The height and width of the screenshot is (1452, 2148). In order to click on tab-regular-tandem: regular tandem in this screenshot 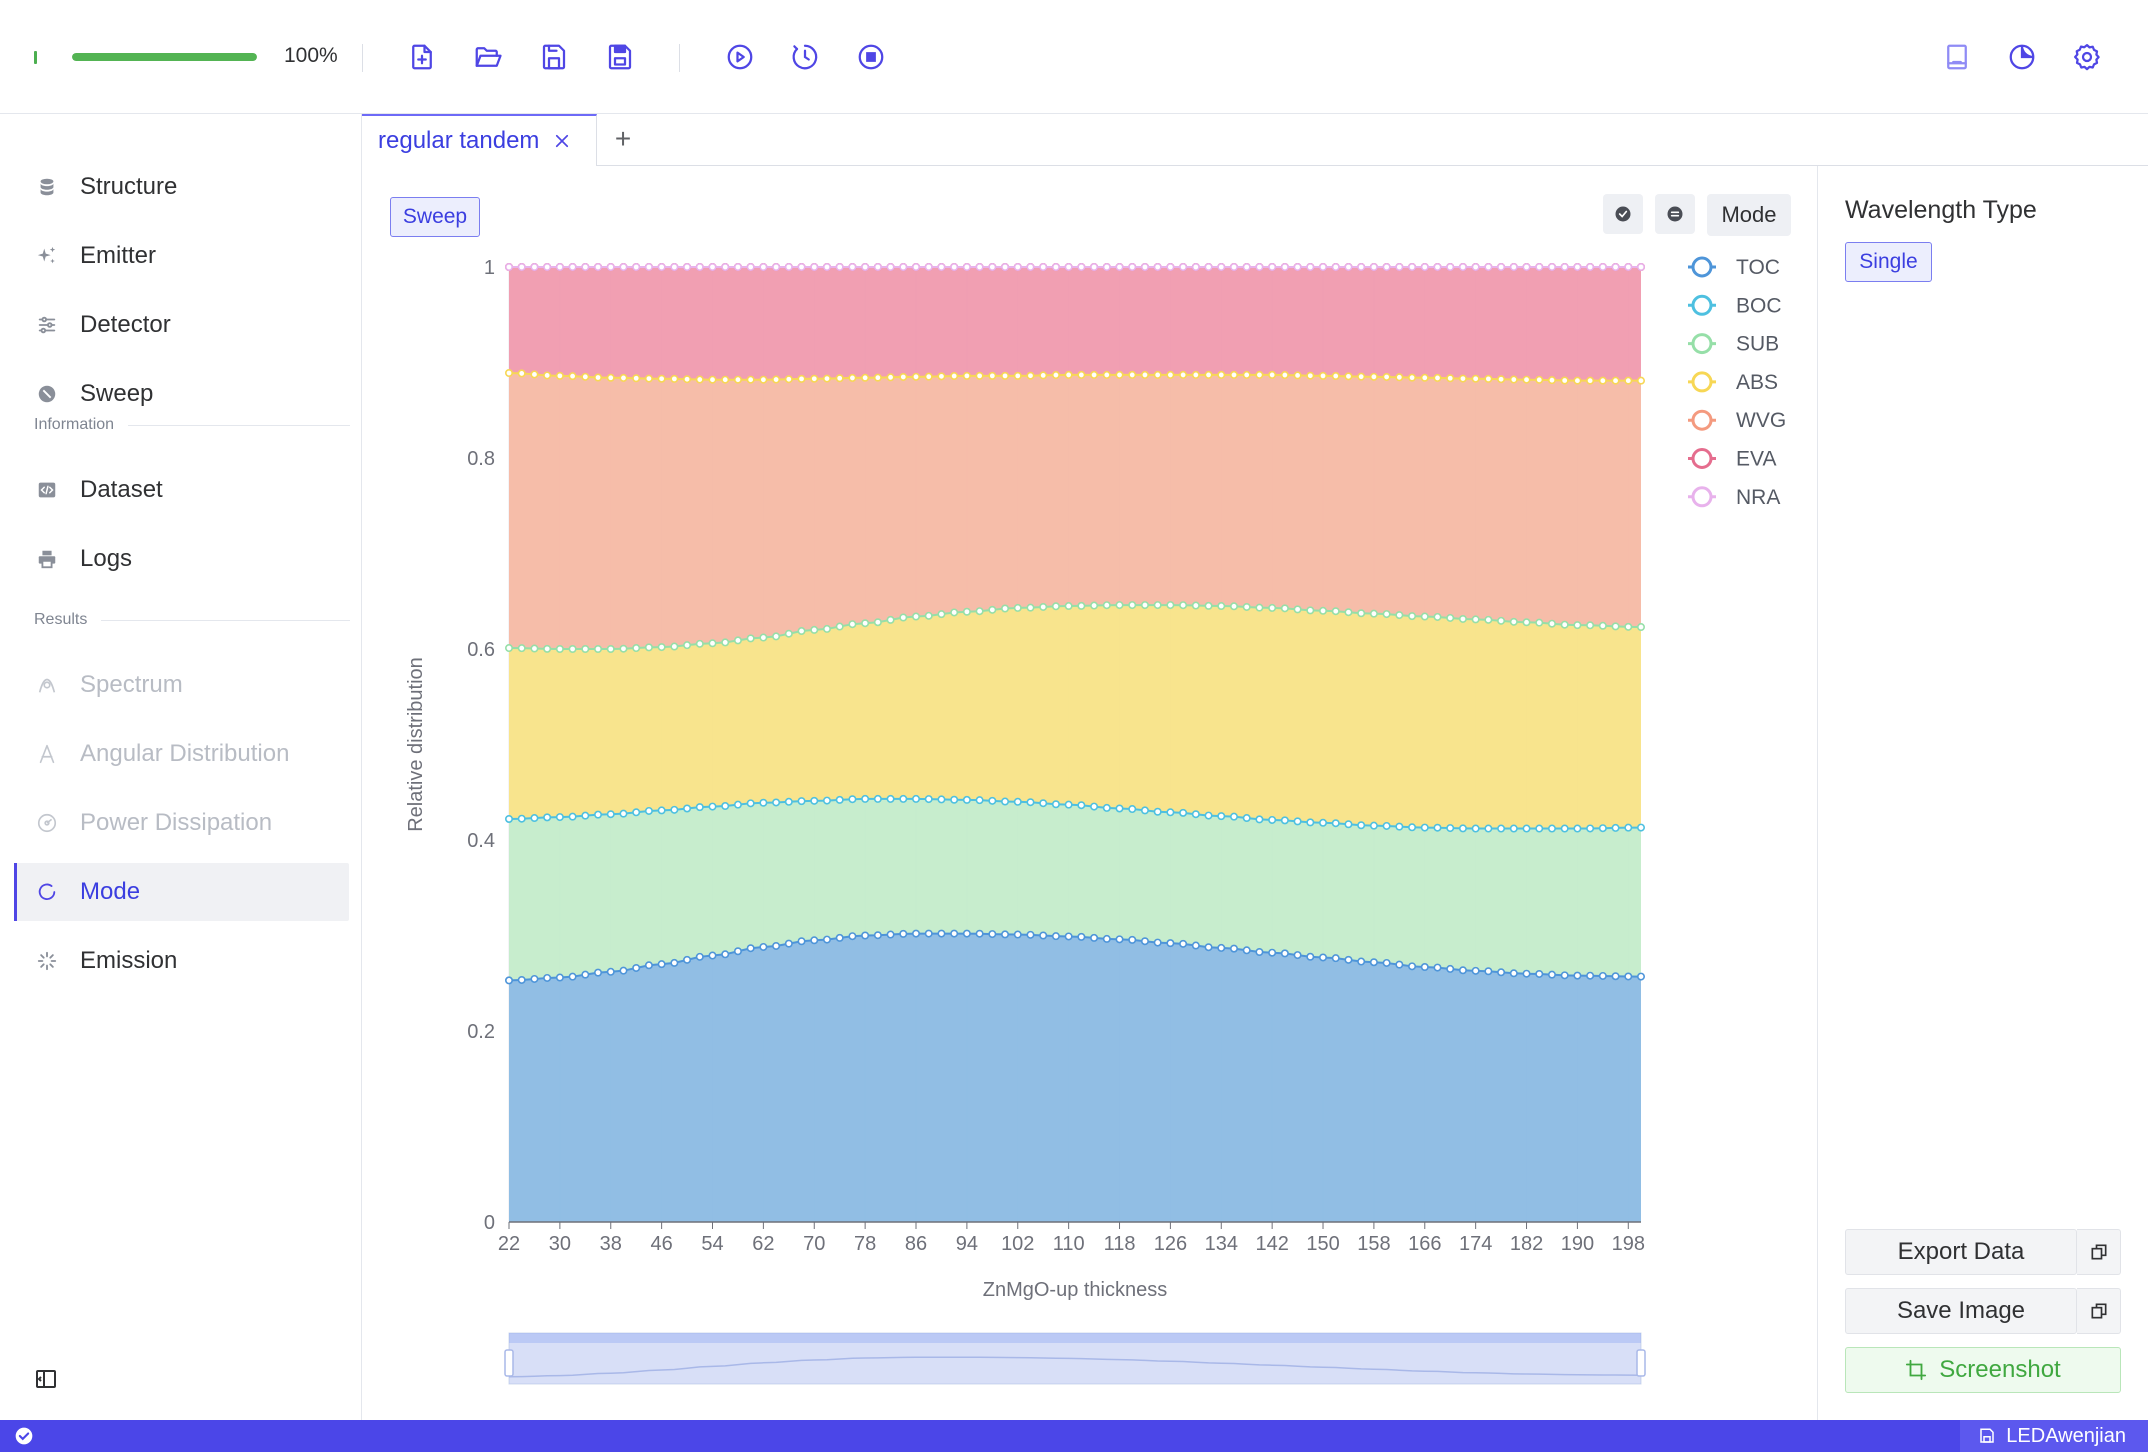, I will do `click(479, 140)`.